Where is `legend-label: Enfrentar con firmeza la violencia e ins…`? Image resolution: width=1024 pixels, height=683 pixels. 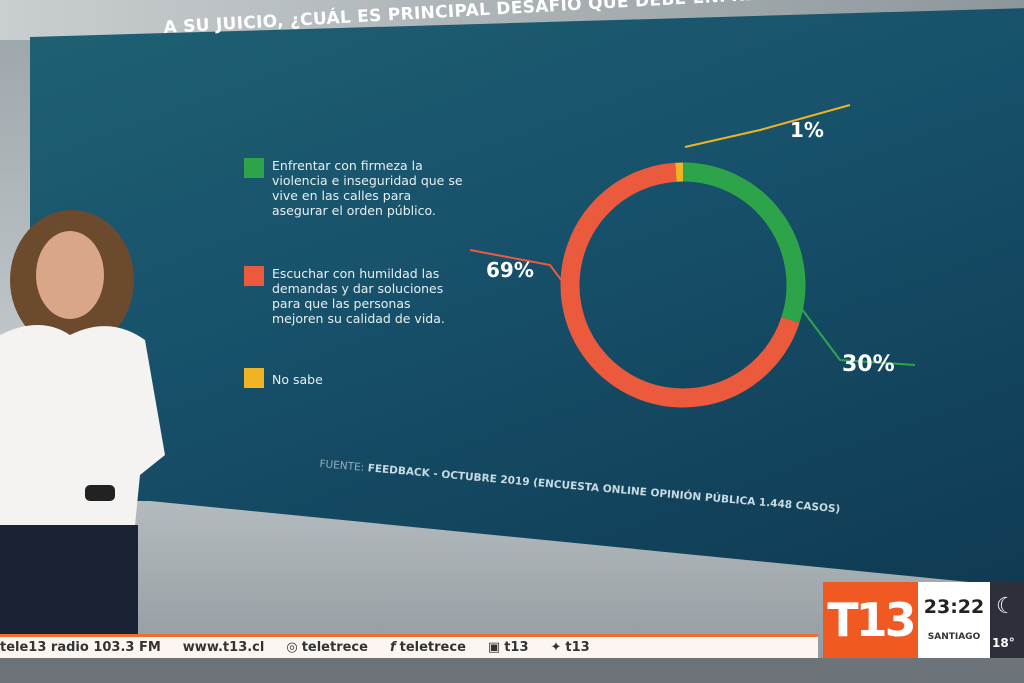
legend-label: Enfrentar con firmeza la violencia e ins… is located at coordinates (367, 188).